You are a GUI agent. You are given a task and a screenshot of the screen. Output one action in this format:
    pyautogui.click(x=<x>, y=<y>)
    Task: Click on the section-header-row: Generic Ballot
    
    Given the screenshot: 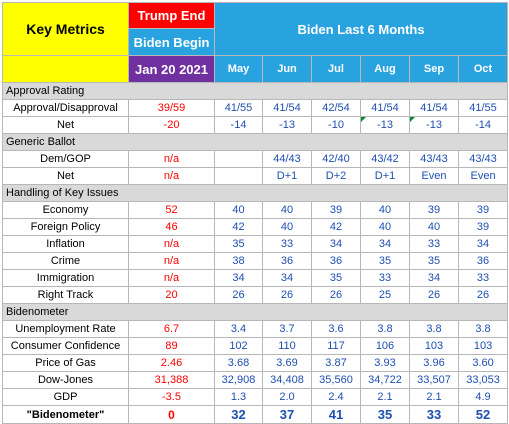 What is the action you would take?
    pyautogui.click(x=255, y=142)
    